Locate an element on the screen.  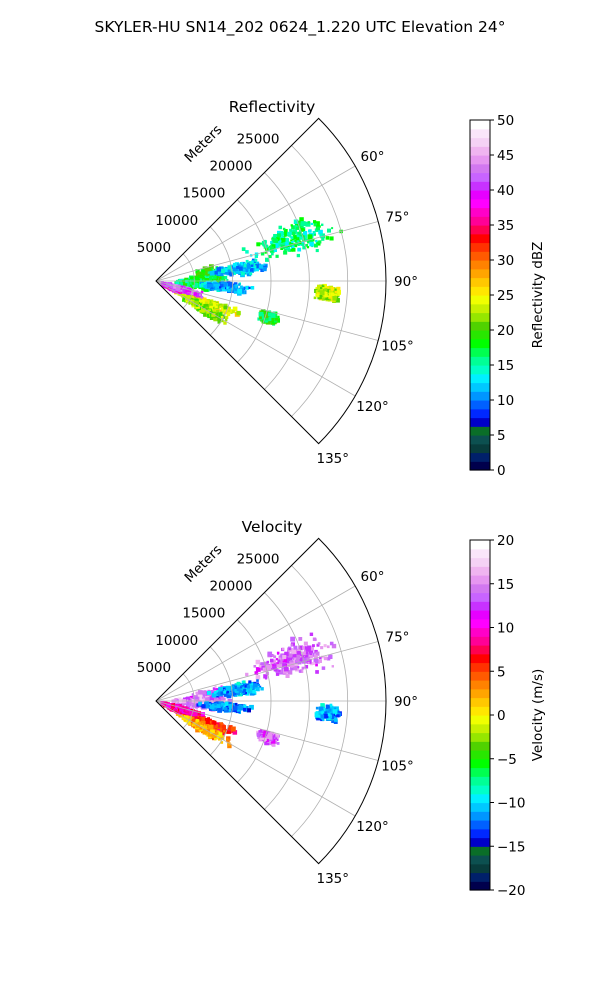
radial-tick-label: 20000 is located at coordinates (230, 587).